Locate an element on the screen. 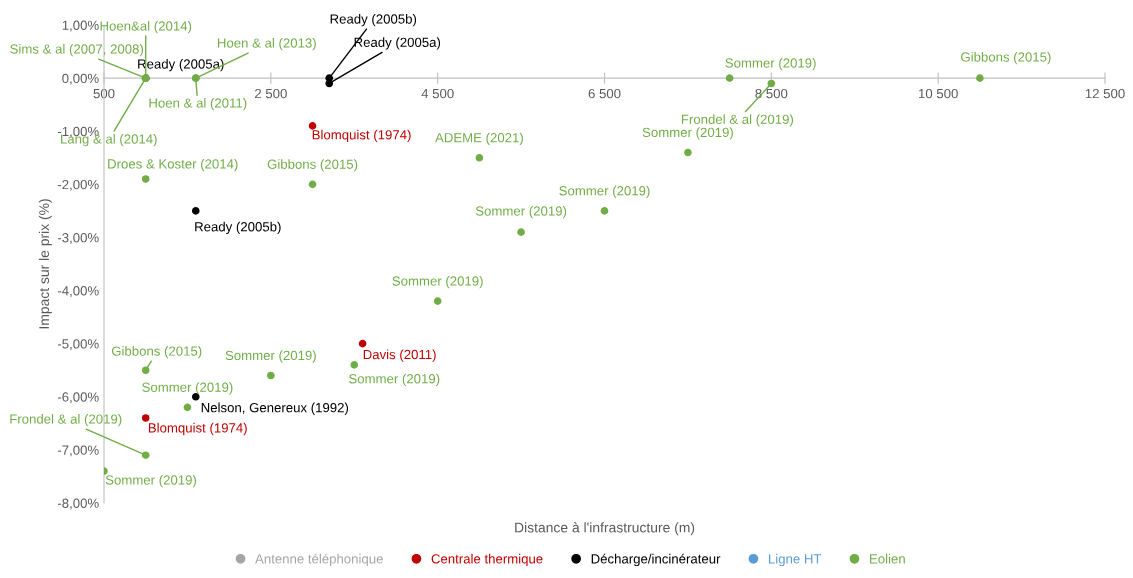 The image size is (1133, 578). legend-label: Eolien is located at coordinates (887, 558).